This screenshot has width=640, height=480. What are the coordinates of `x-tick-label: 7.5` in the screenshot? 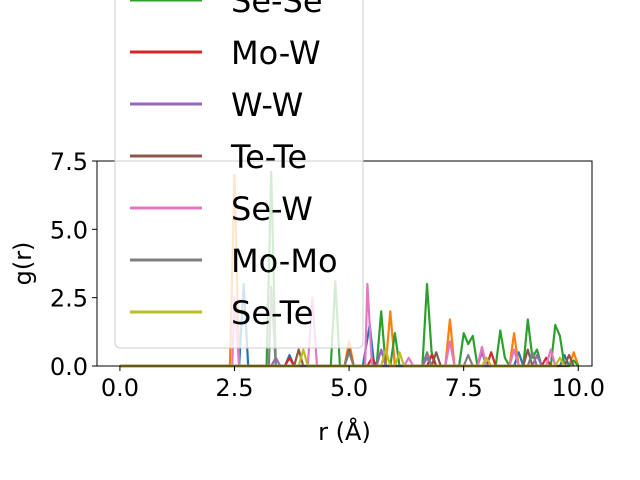 It's located at (464, 388).